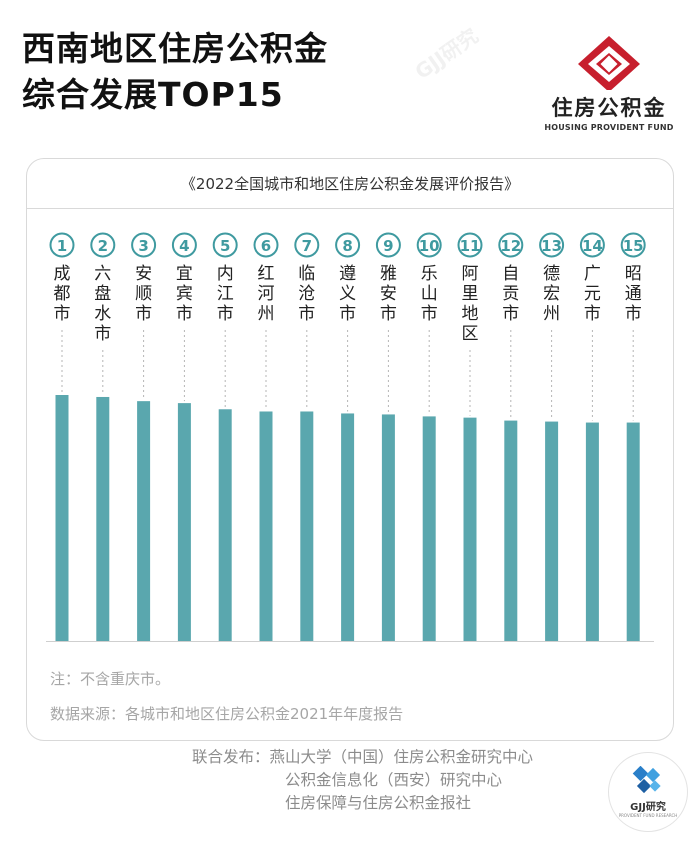 The height and width of the screenshot is (843, 700). What do you see at coordinates (609, 127) in the screenshot?
I see `logo-english: HOUSING PROVIDENT FUND` at bounding box center [609, 127].